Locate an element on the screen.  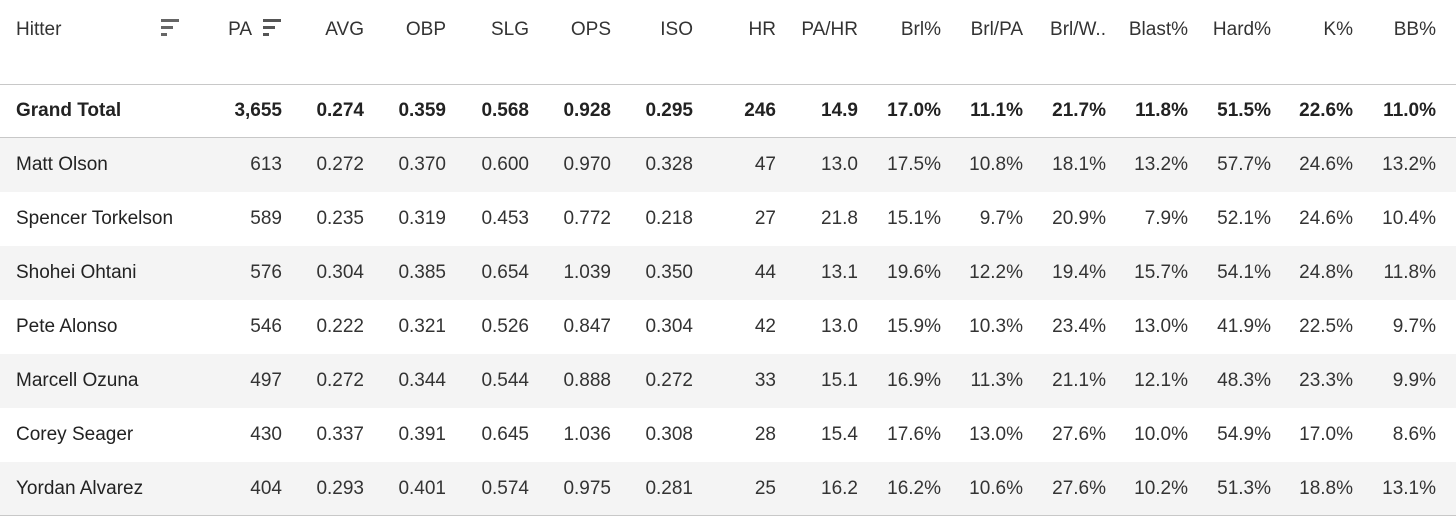
column-header: Brl/W.. is located at coordinates (1078, 29).